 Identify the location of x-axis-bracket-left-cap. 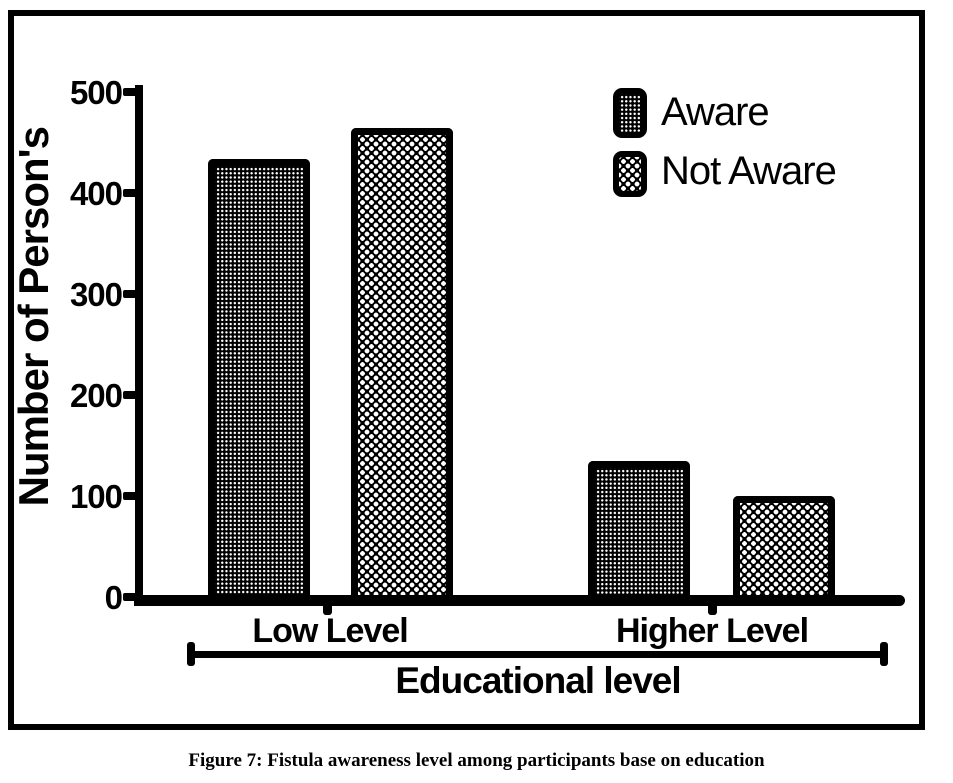
(191, 654).